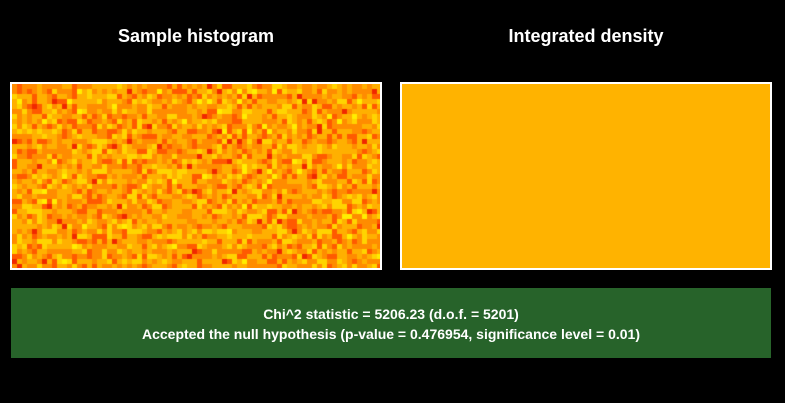 Image resolution: width=785 pixels, height=403 pixels. I want to click on density-title: Integrated density, so click(586, 36).